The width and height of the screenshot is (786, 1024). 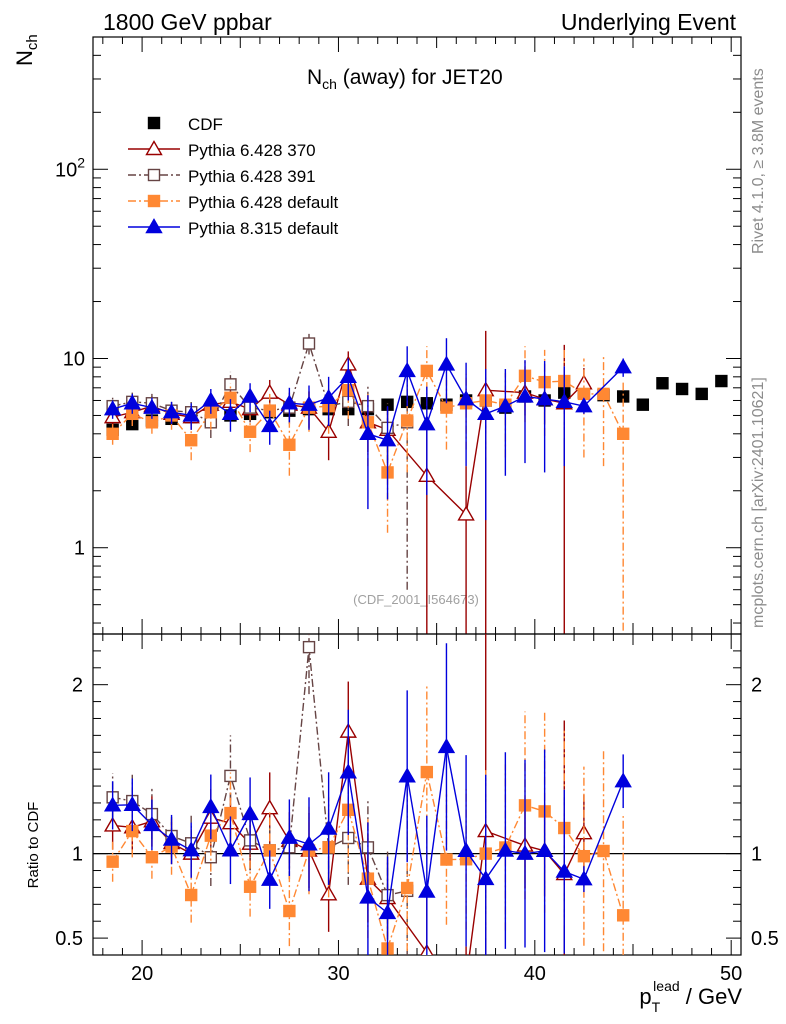 I want to click on data-point-py391, so click(x=230, y=384).